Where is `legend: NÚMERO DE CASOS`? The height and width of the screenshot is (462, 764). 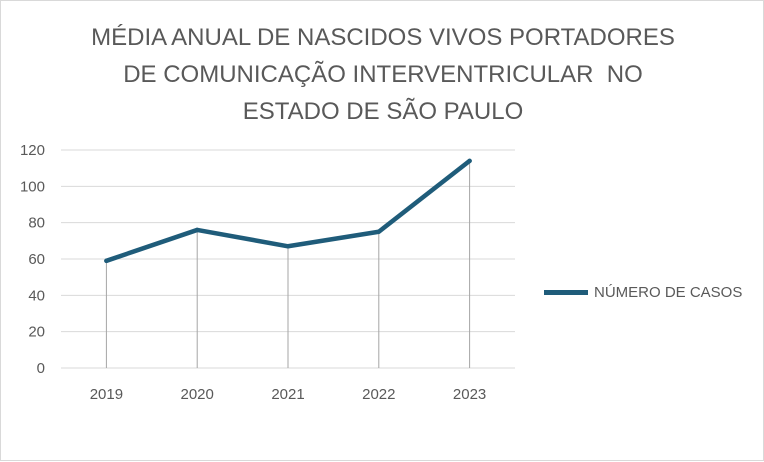 legend: NÚMERO DE CASOS is located at coordinates (643, 292).